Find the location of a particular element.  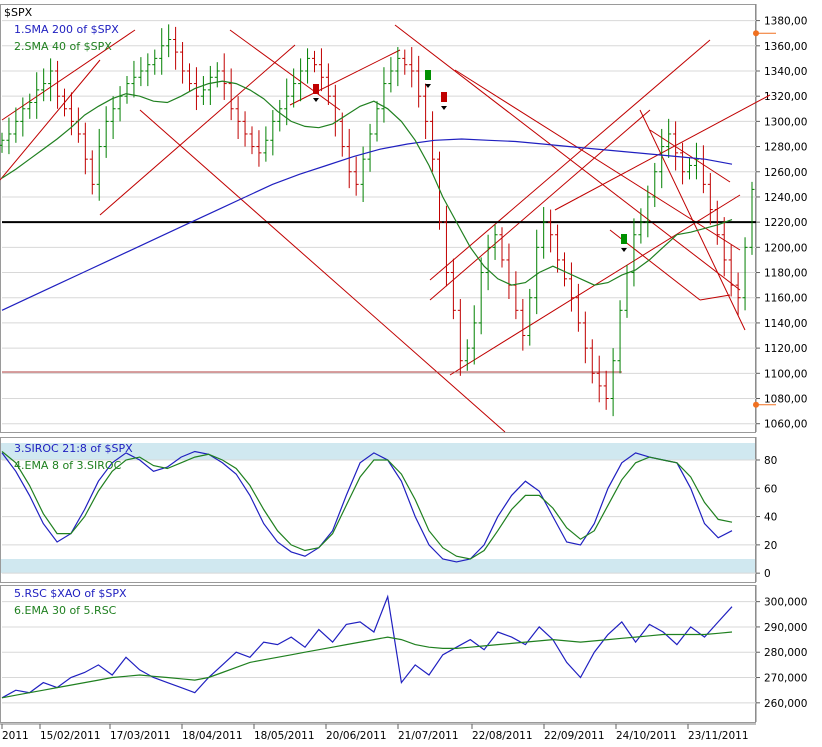

ema8-line is located at coordinates (367, 505).